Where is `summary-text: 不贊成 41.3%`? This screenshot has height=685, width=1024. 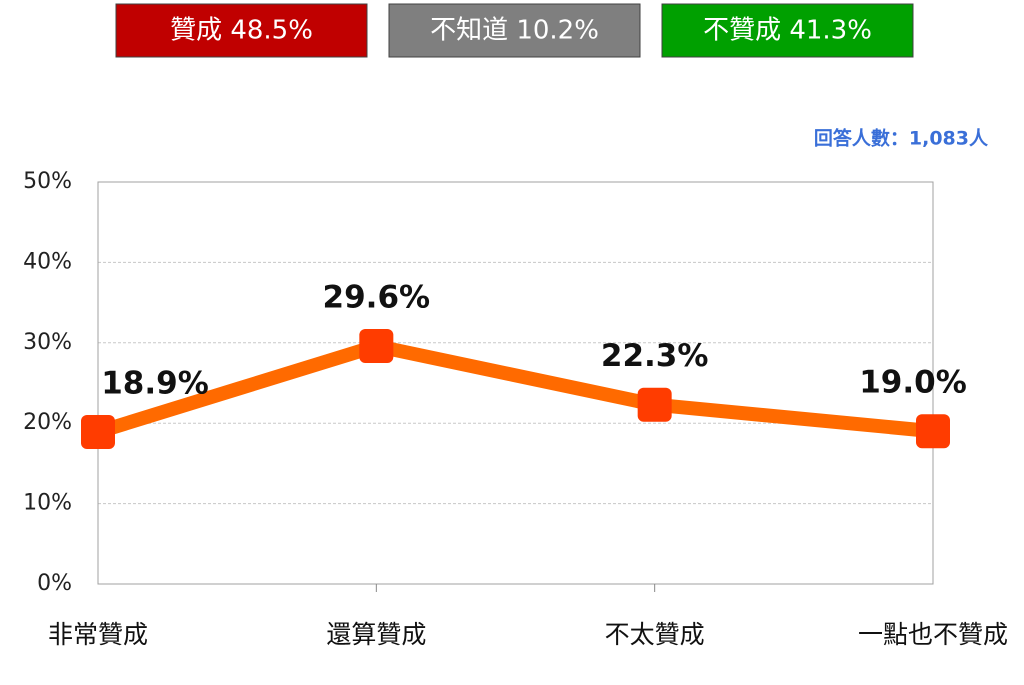 summary-text: 不贊成 41.3% is located at coordinates (787, 31).